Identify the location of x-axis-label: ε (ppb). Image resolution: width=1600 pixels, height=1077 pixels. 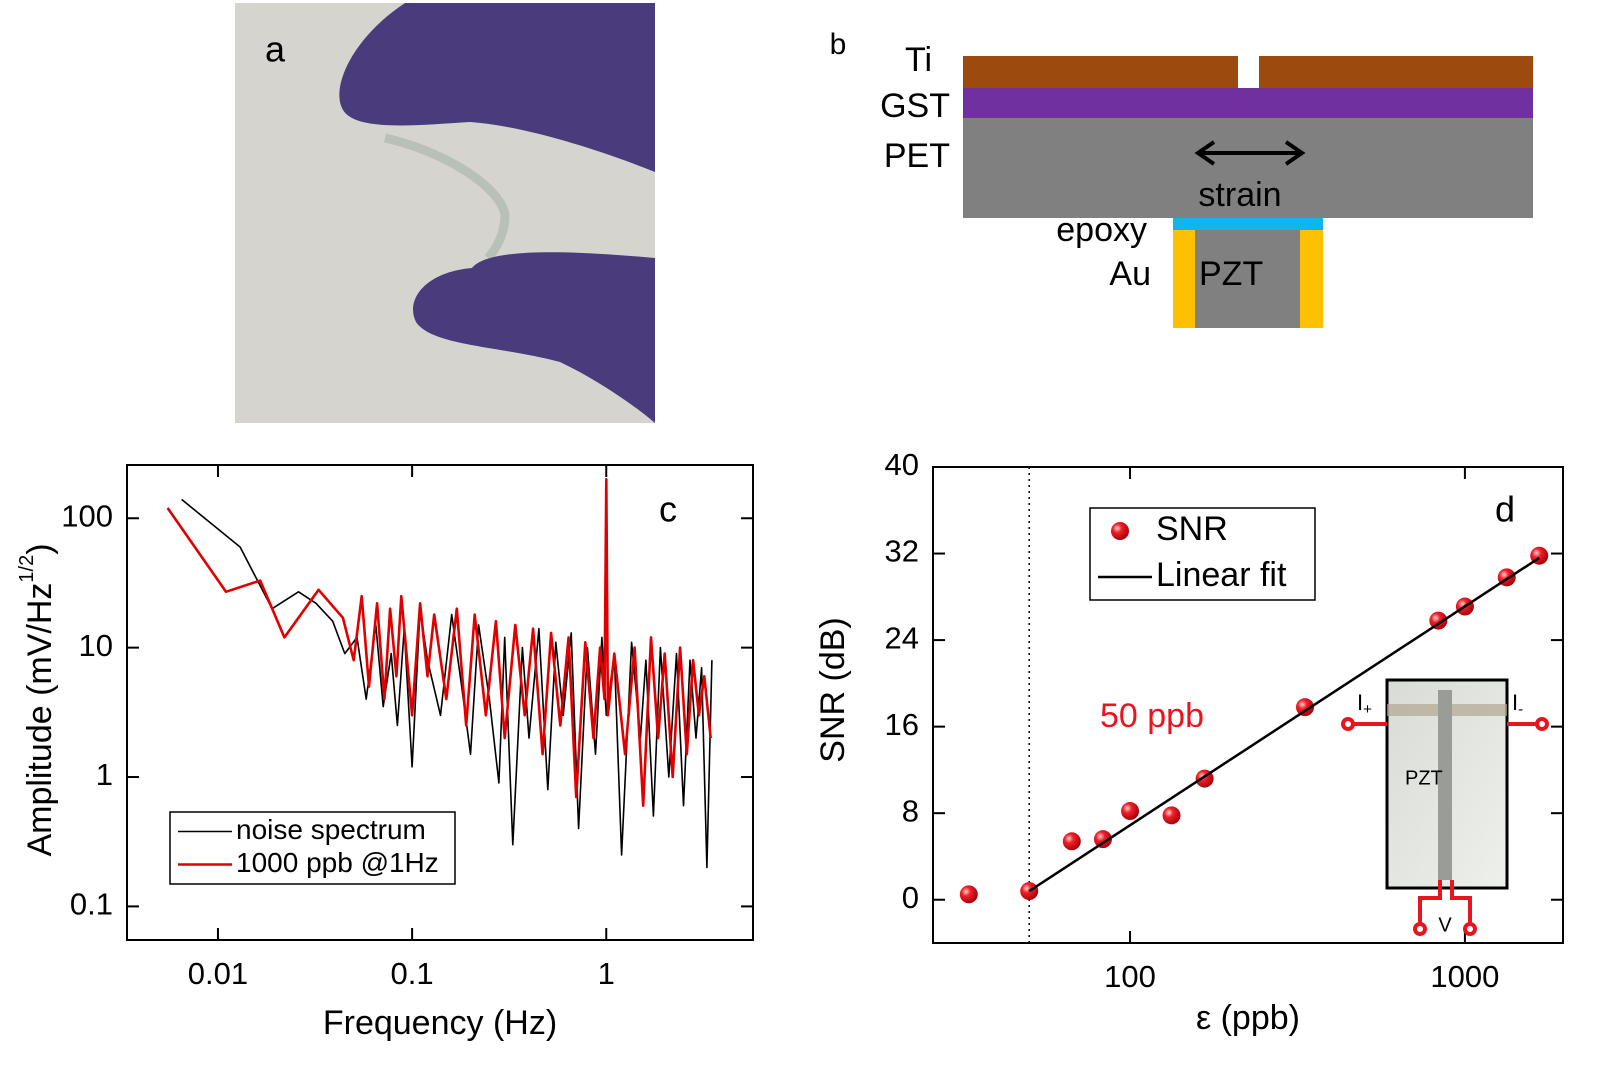
(1248, 1018).